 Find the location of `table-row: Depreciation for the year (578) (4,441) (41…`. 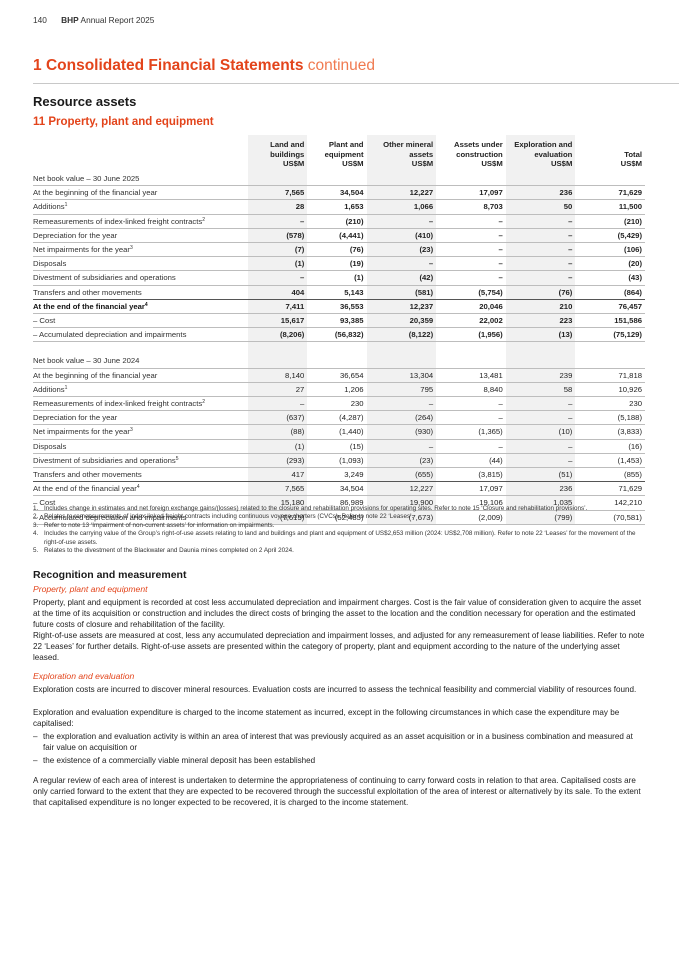

table-row: Depreciation for the year (578) (4,441) (41… is located at coordinates (339, 236).